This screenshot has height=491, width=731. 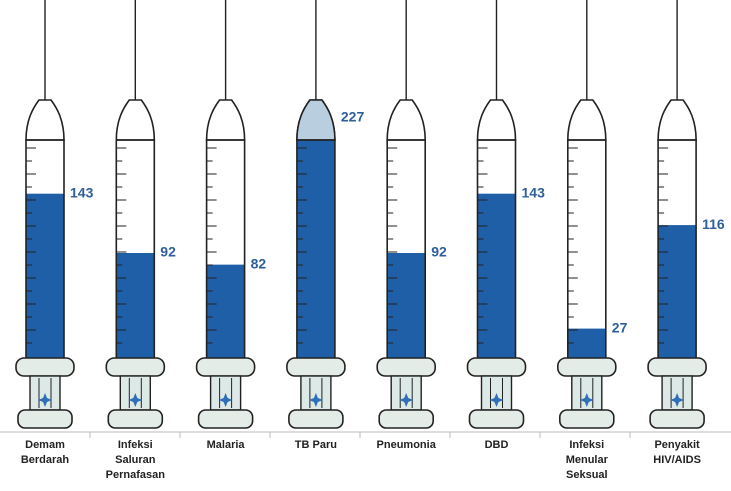 I want to click on category-label-box: Infeksi Menular Seksual, so click(x=586, y=460).